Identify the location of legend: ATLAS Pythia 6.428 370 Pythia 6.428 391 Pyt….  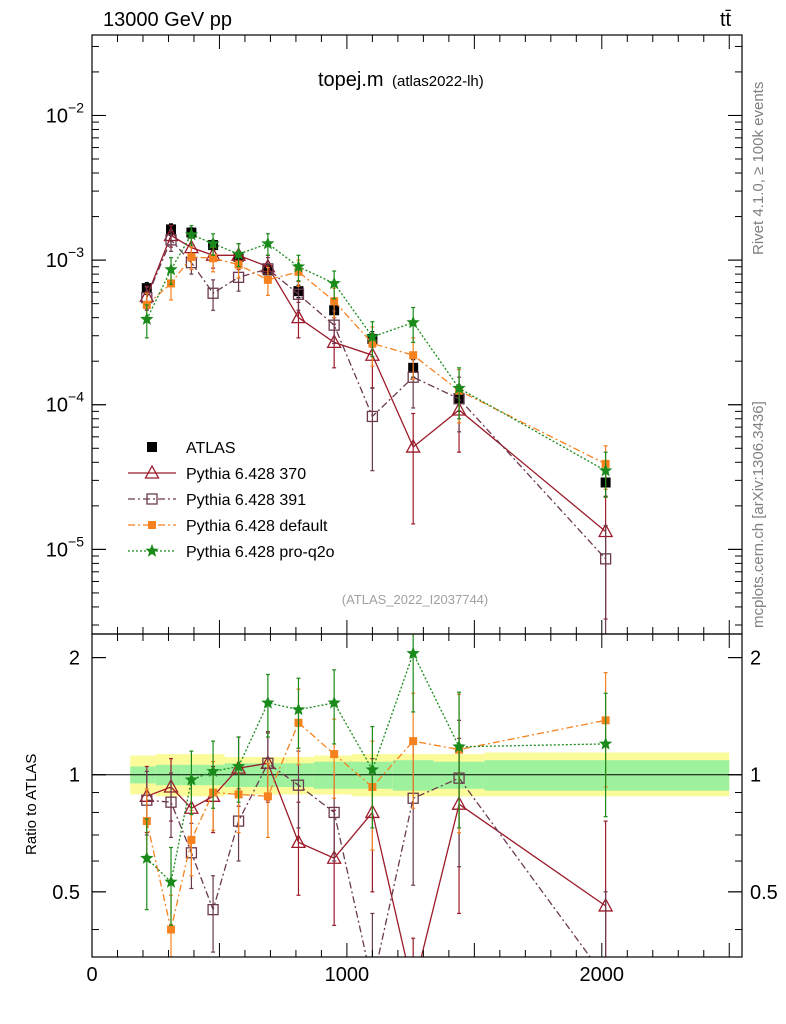
(231, 500).